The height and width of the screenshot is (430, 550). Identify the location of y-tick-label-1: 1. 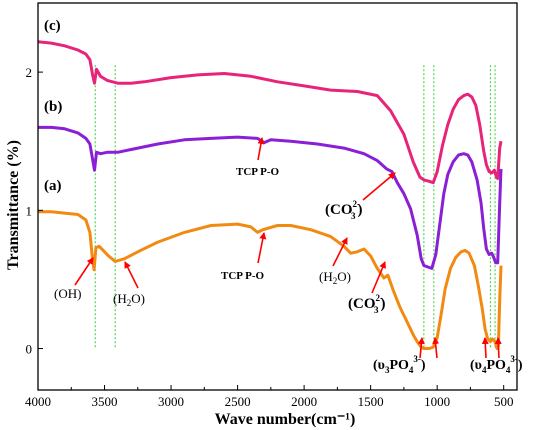
(29, 210).